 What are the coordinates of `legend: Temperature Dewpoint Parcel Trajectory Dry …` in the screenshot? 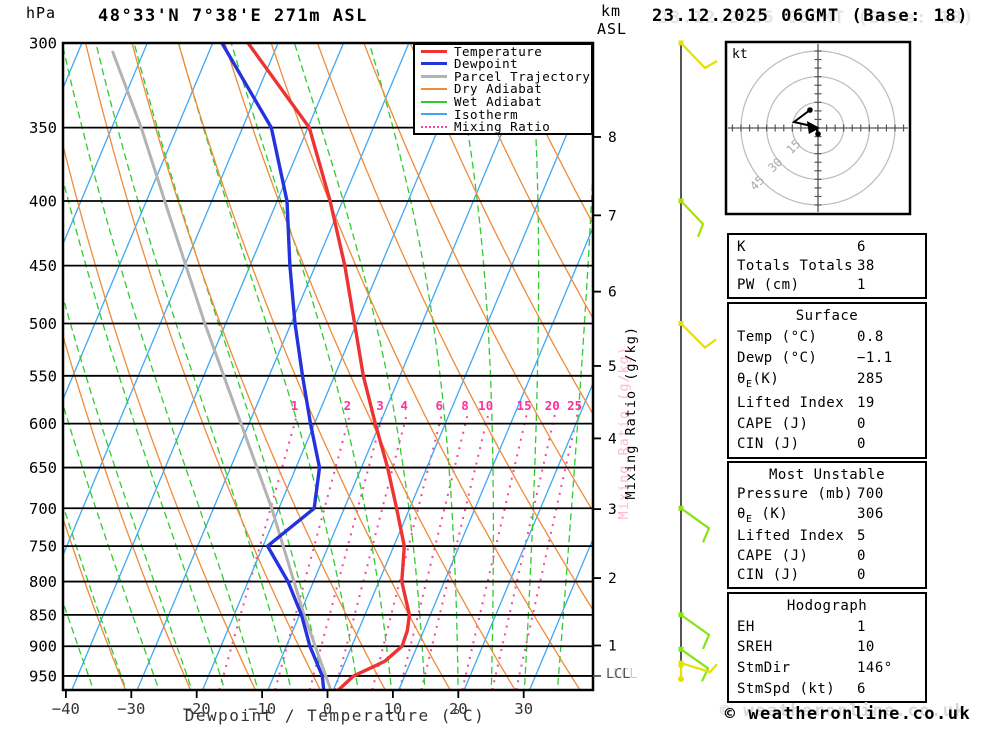 It's located at (503, 89).